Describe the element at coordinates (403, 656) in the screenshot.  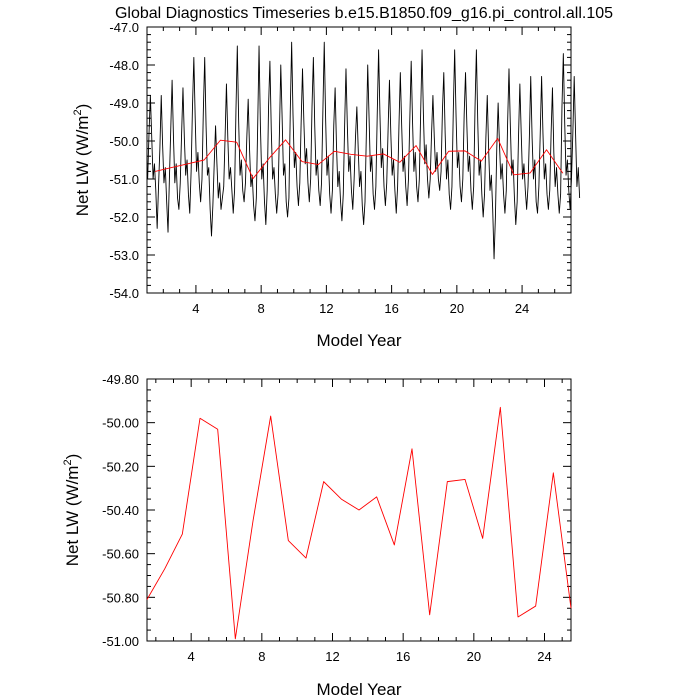
I see `x-tick-label-bottom: 16` at that location.